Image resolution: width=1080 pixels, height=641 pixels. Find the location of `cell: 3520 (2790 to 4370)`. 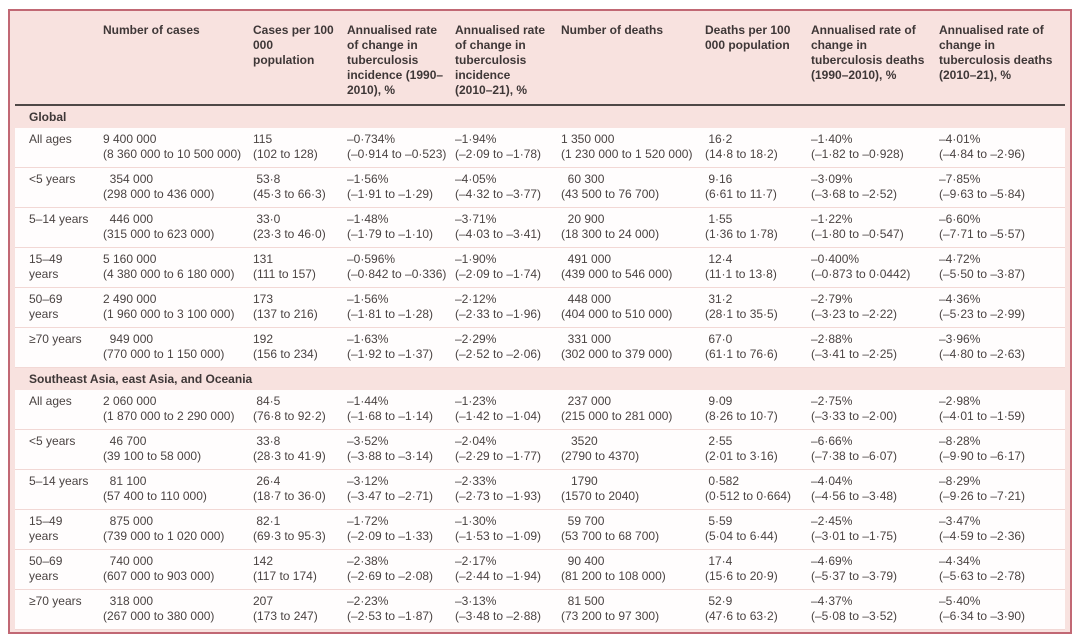

cell: 3520 (2790 to 4370) is located at coordinates (633, 449).